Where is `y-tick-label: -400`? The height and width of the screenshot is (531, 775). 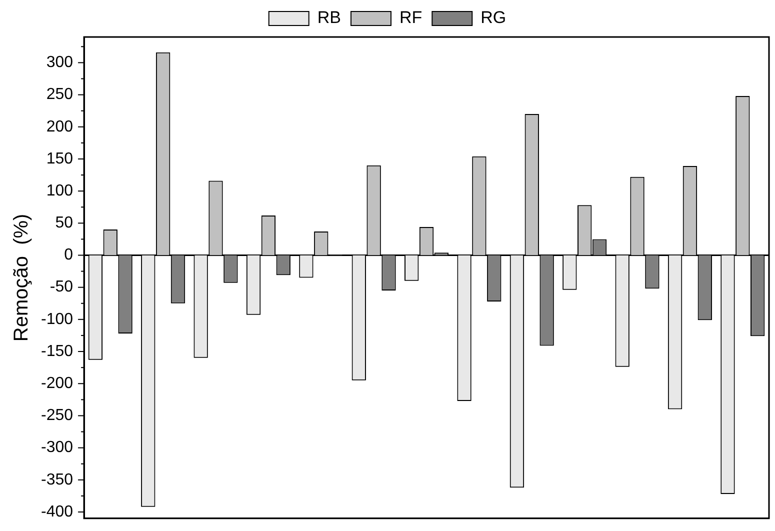 y-tick-label: -400 is located at coordinates (57, 511).